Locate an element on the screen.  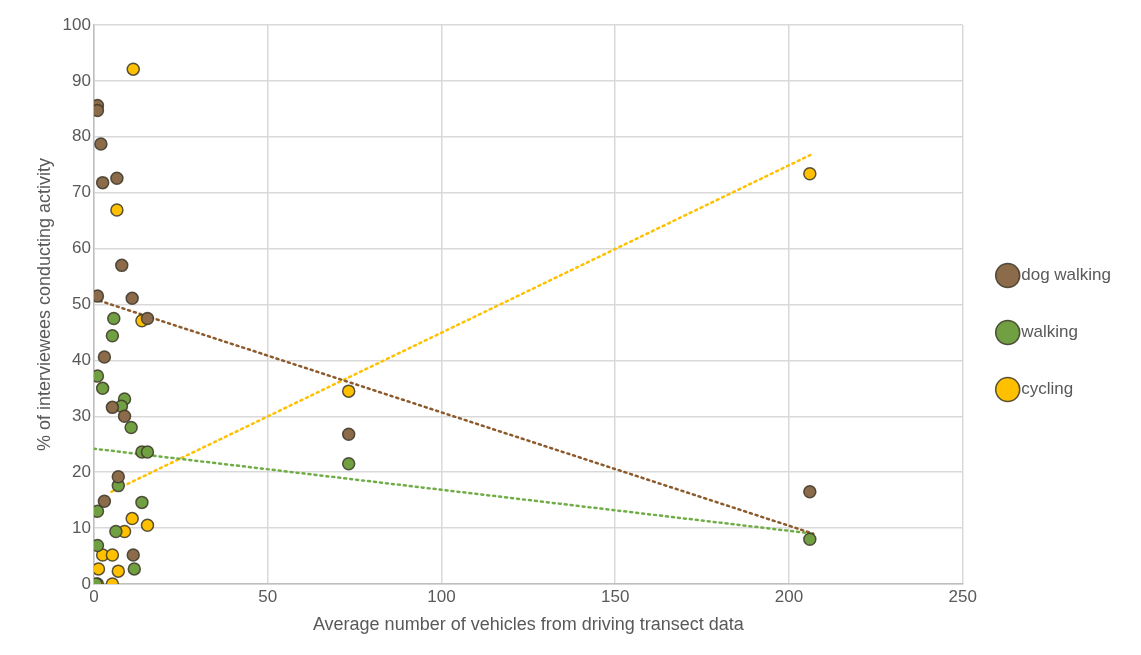
y-tick-label: 0 is located at coordinates (86, 583).